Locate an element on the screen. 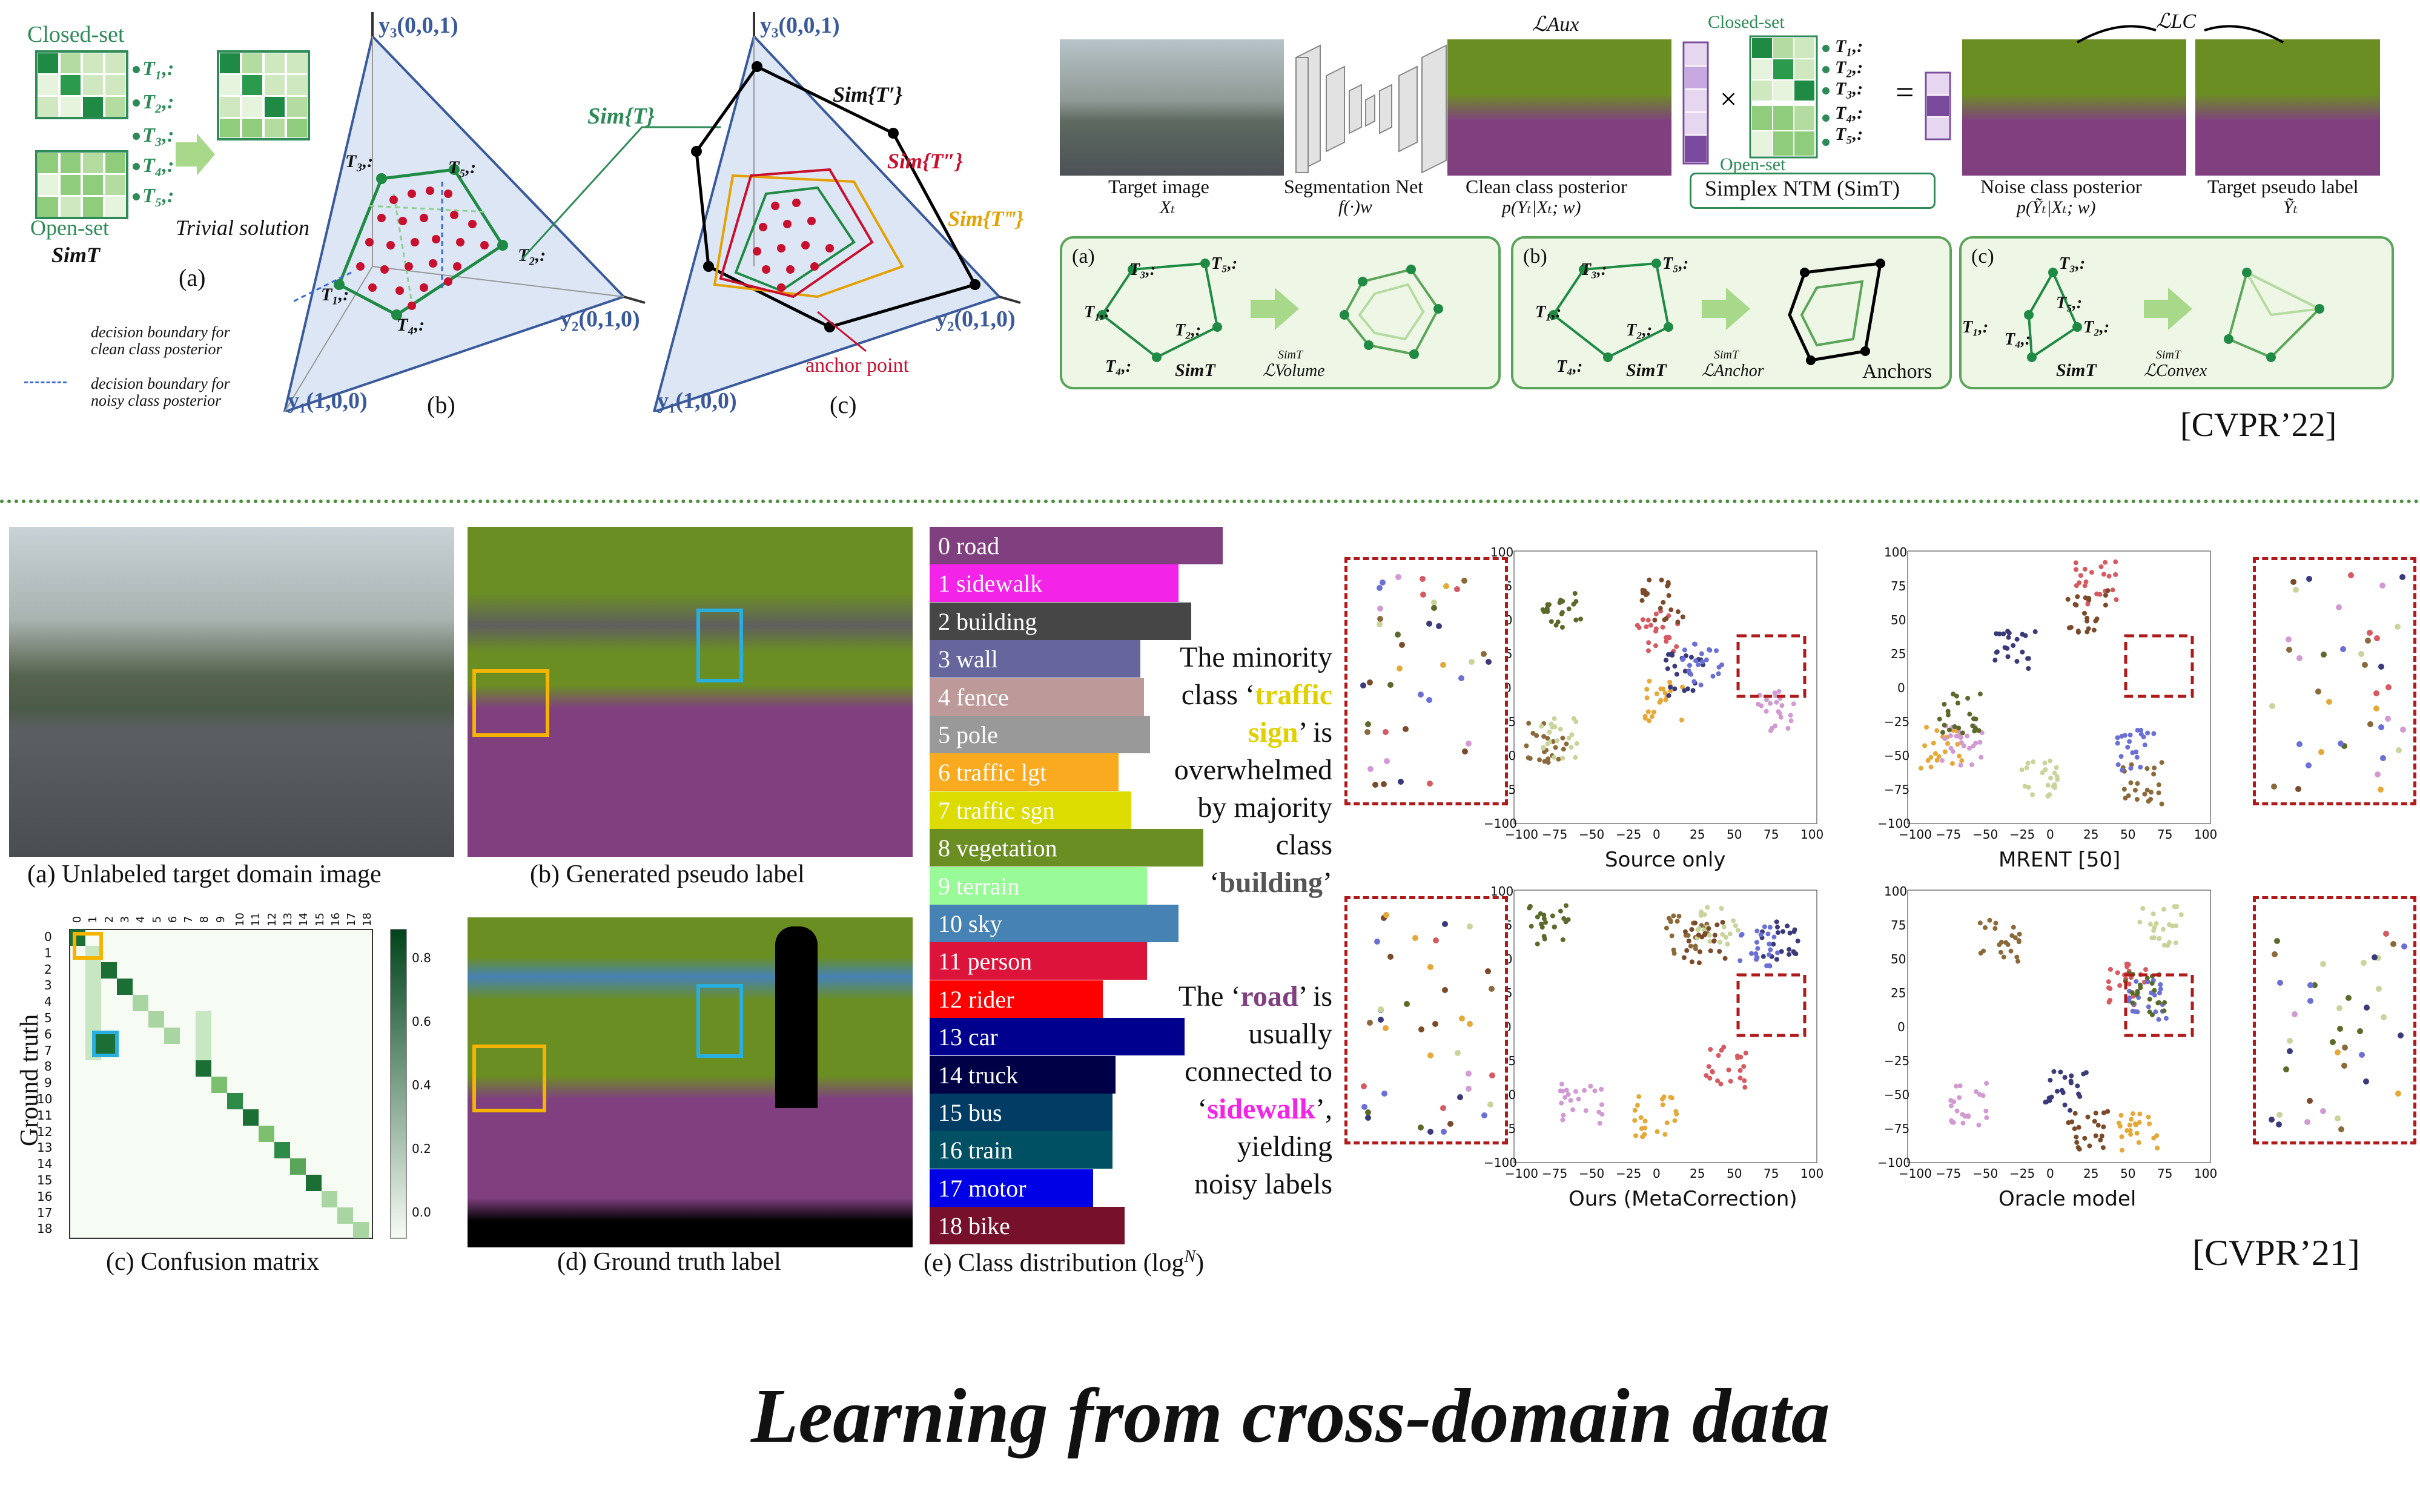 The height and width of the screenshot is (1512, 2420). cm-y-tick: 13 is located at coordinates (45, 1147).